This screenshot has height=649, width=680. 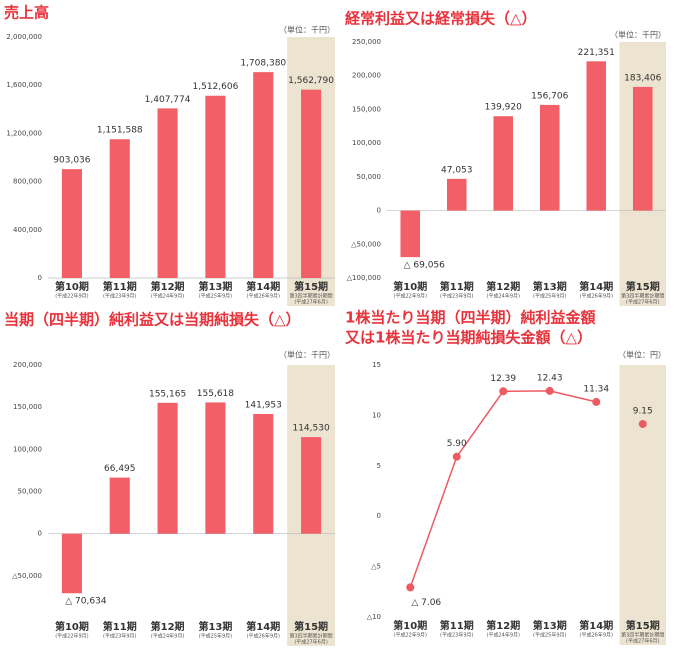 What do you see at coordinates (550, 286) in the screenshot?
I see `x-tick-label: 第13期` at bounding box center [550, 286].